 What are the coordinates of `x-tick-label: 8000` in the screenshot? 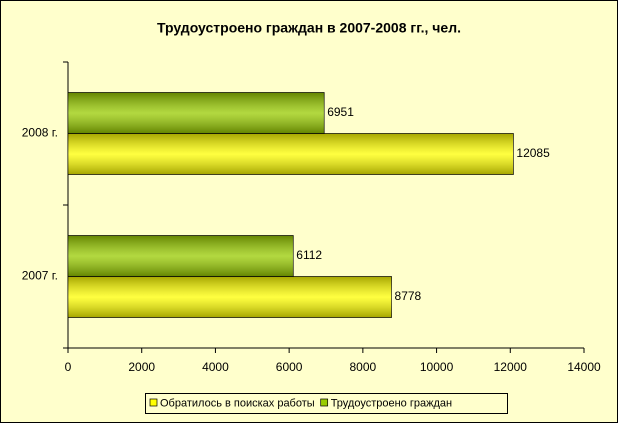 It's located at (363, 367).